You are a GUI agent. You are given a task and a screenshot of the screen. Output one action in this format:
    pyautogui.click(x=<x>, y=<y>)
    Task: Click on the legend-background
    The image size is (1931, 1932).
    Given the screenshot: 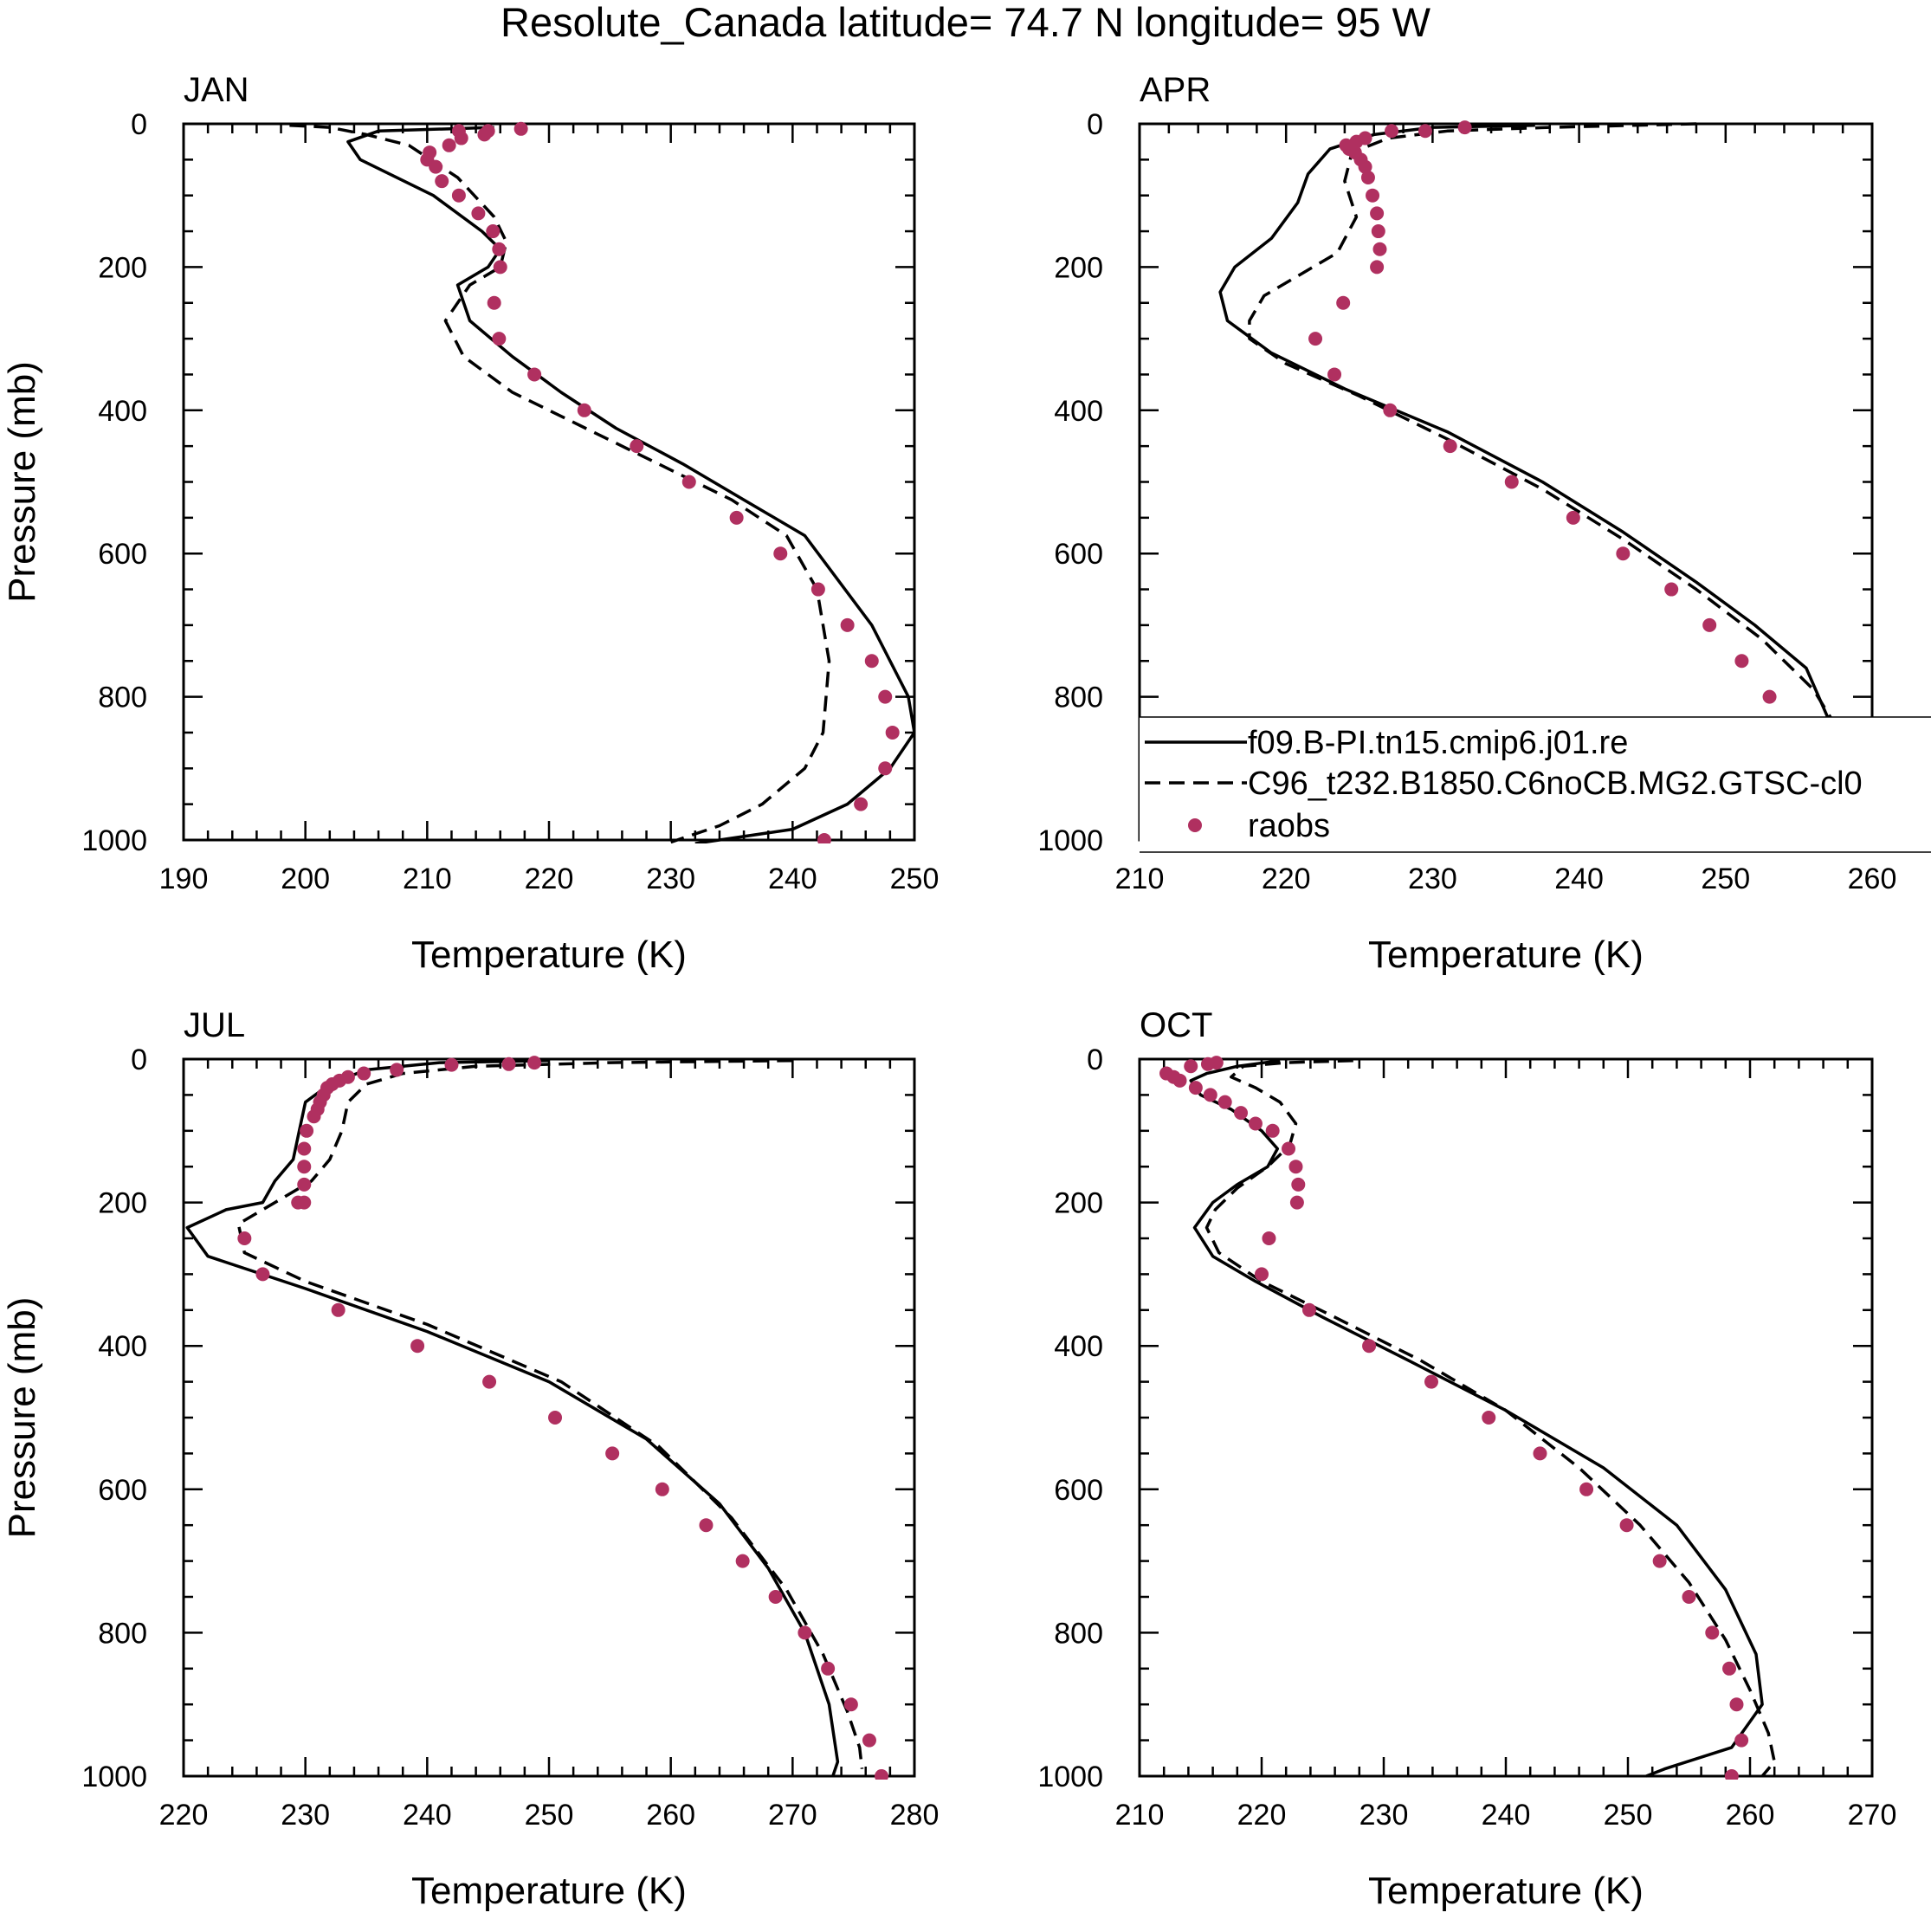 What is the action you would take?
    pyautogui.click(x=1532, y=784)
    